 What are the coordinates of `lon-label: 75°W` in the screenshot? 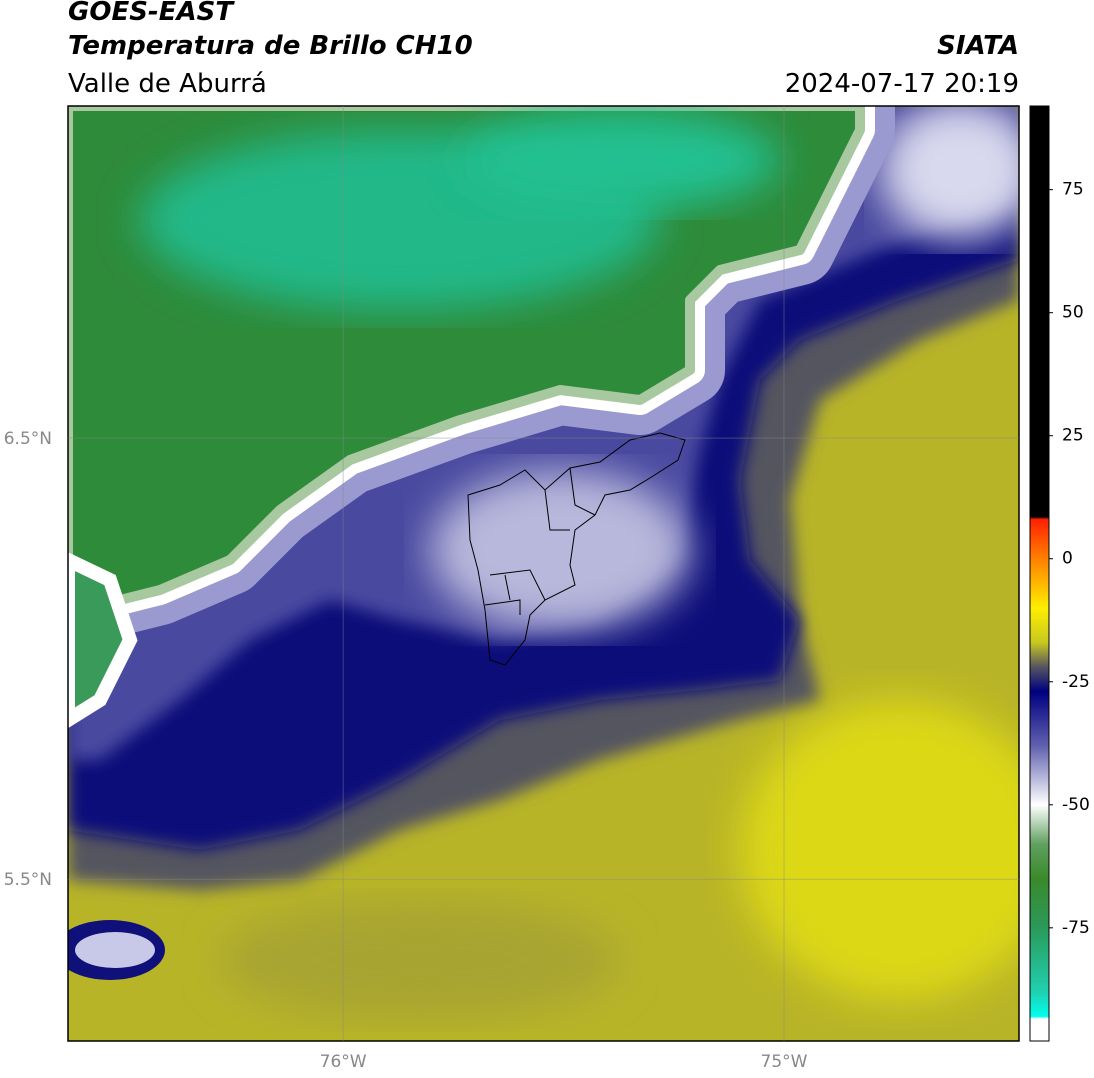 It's located at (784, 1062).